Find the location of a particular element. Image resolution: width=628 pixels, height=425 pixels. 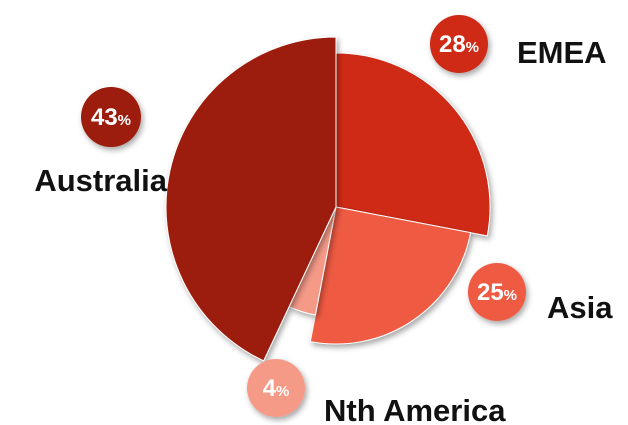

data-label-badge-nth-america is located at coordinates (276, 388).